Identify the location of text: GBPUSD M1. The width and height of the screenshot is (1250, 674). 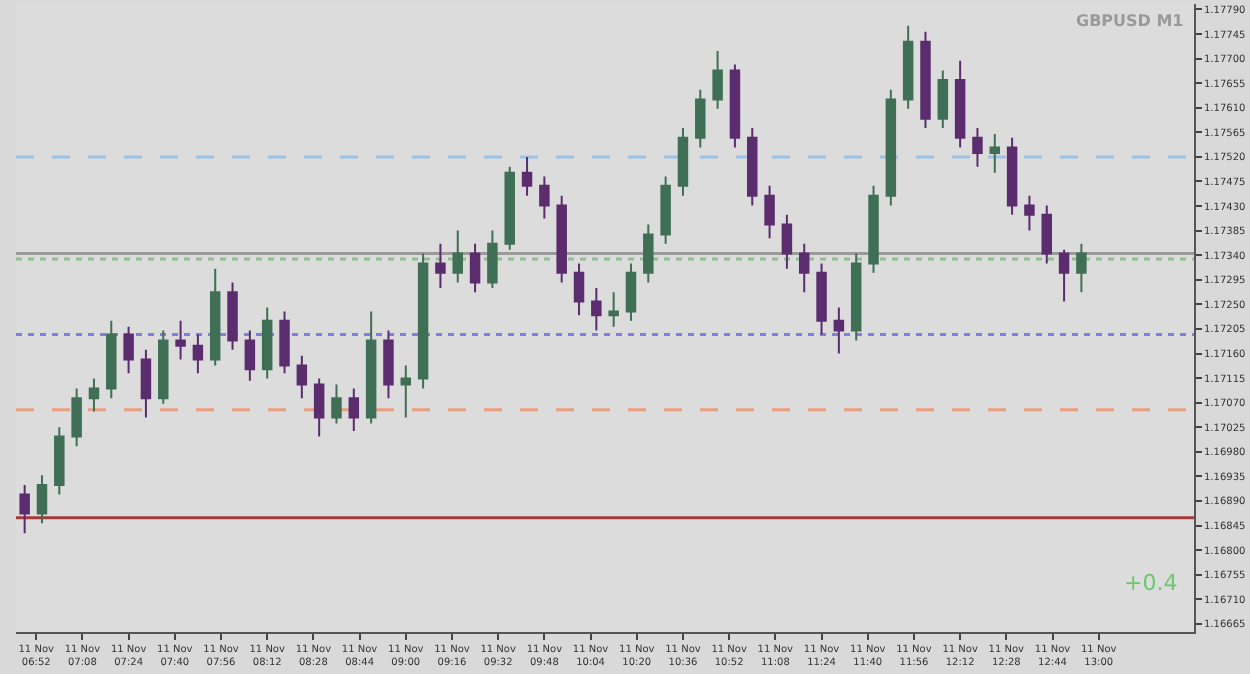
(1130, 21).